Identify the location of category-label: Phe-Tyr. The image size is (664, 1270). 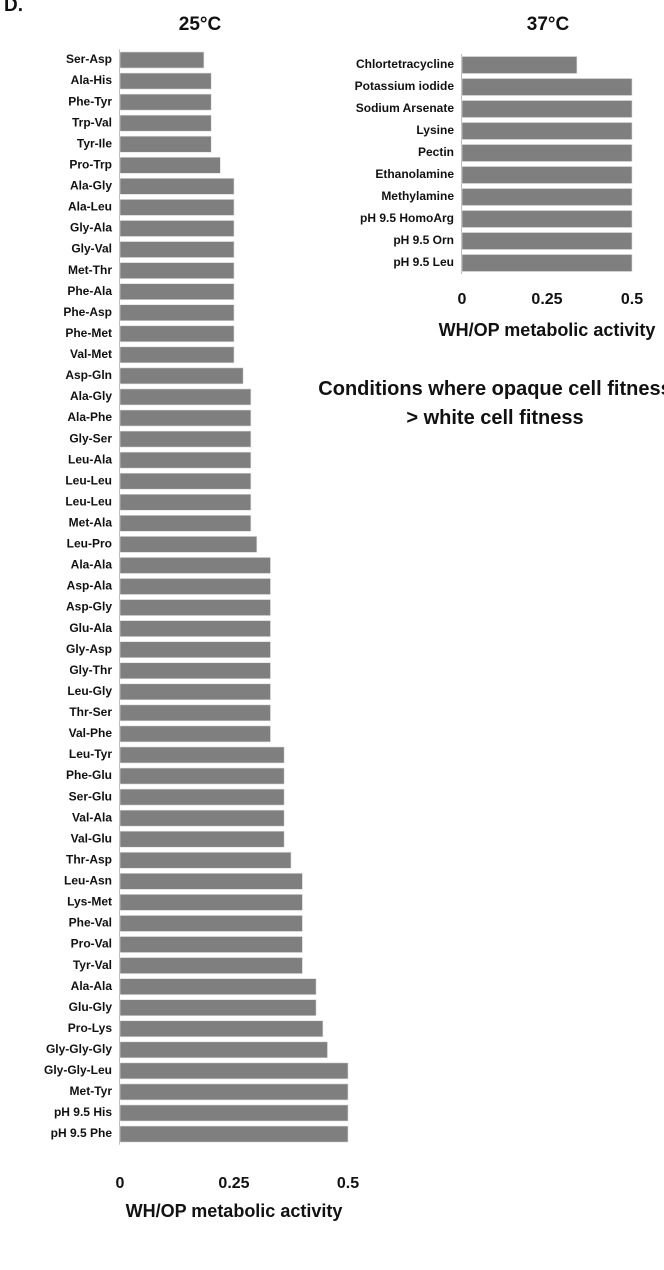
(90, 101).